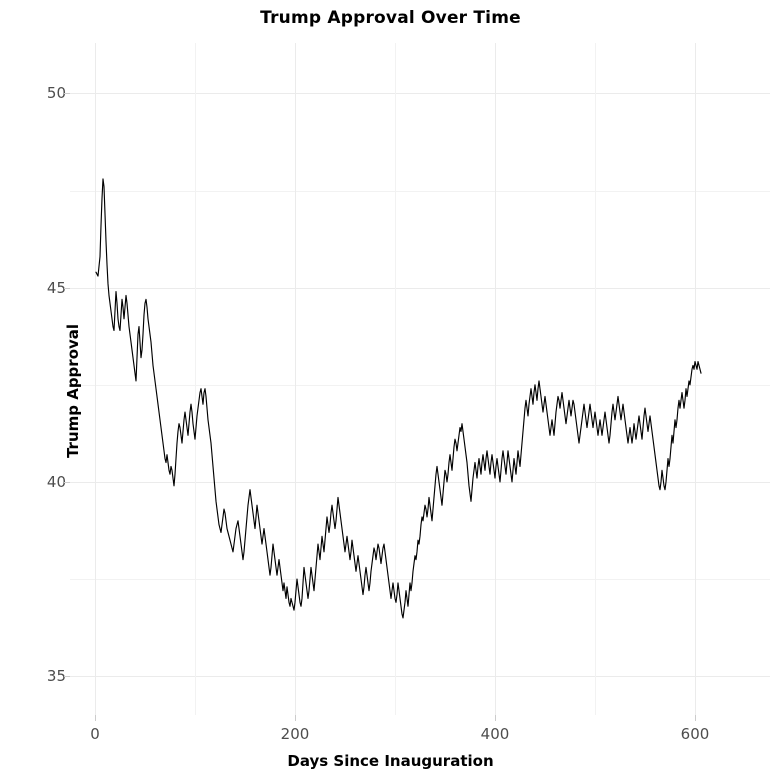 This screenshot has height=781, width=781. What do you see at coordinates (420, 730) in the screenshot?
I see `x-axis-ticks: 0 200 400 600` at bounding box center [420, 730].